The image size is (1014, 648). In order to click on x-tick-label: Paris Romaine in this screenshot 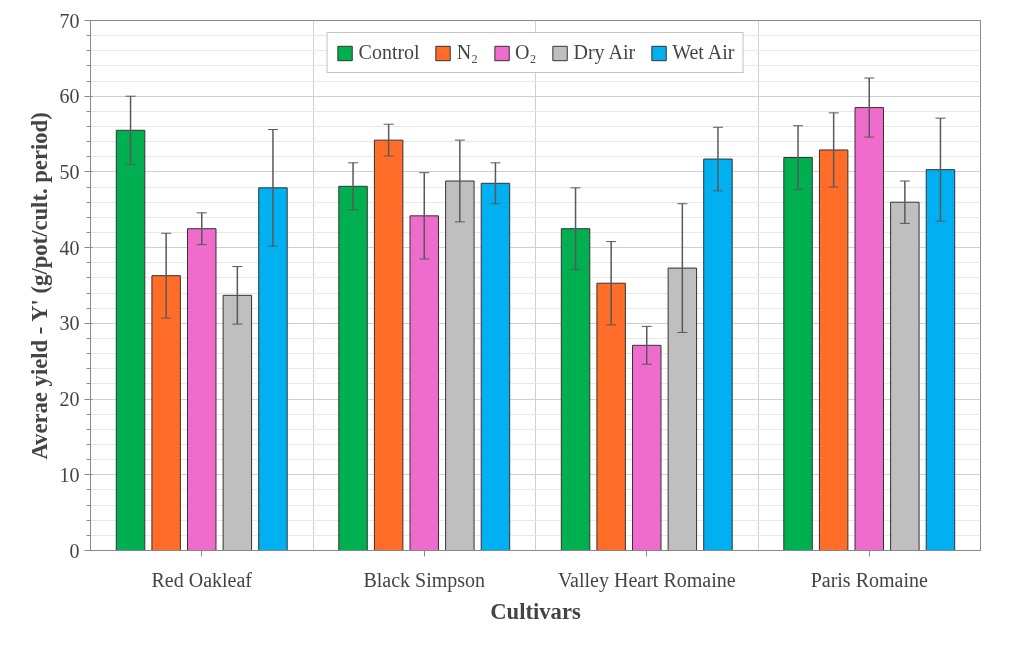, I will do `click(869, 579)`.